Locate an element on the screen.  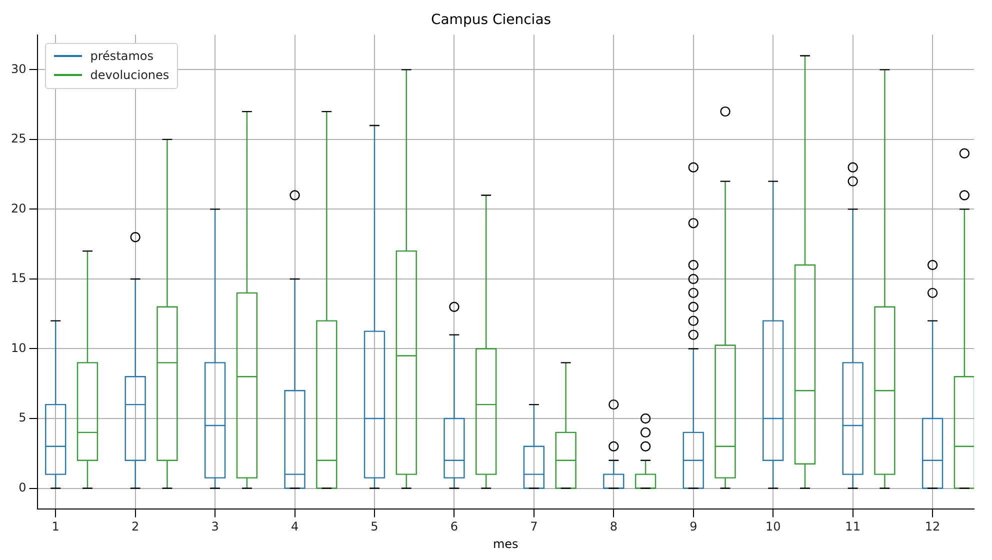
x-tick-label: 3 is located at coordinates (215, 527).